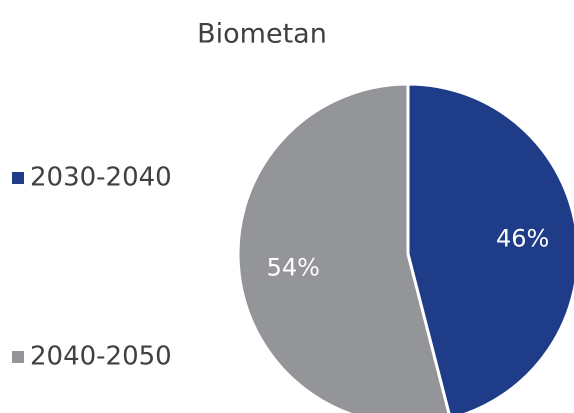 The height and width of the screenshot is (413, 574). I want to click on legend-label: 2040-2050, so click(101, 357).